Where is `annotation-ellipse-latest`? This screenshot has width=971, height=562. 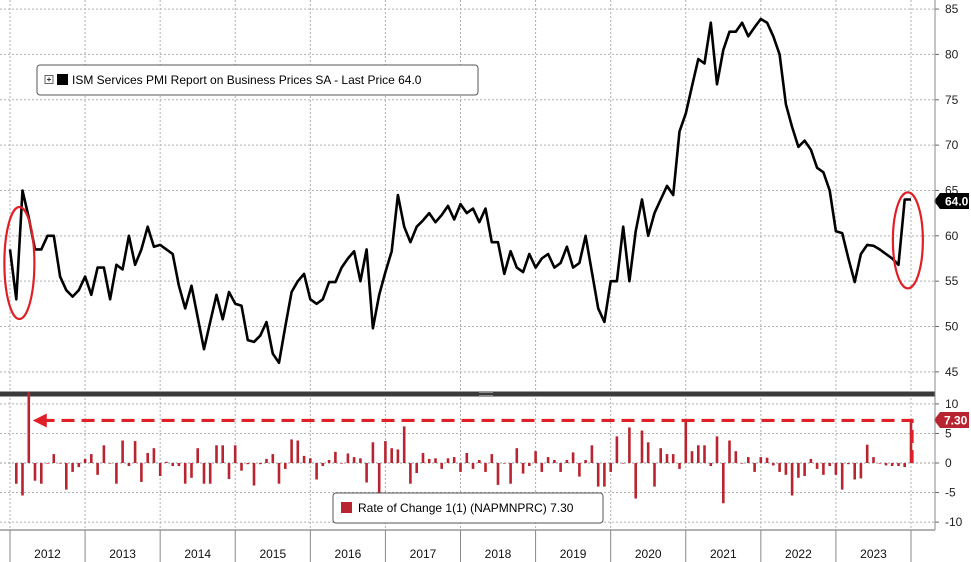 annotation-ellipse-latest is located at coordinates (907, 240).